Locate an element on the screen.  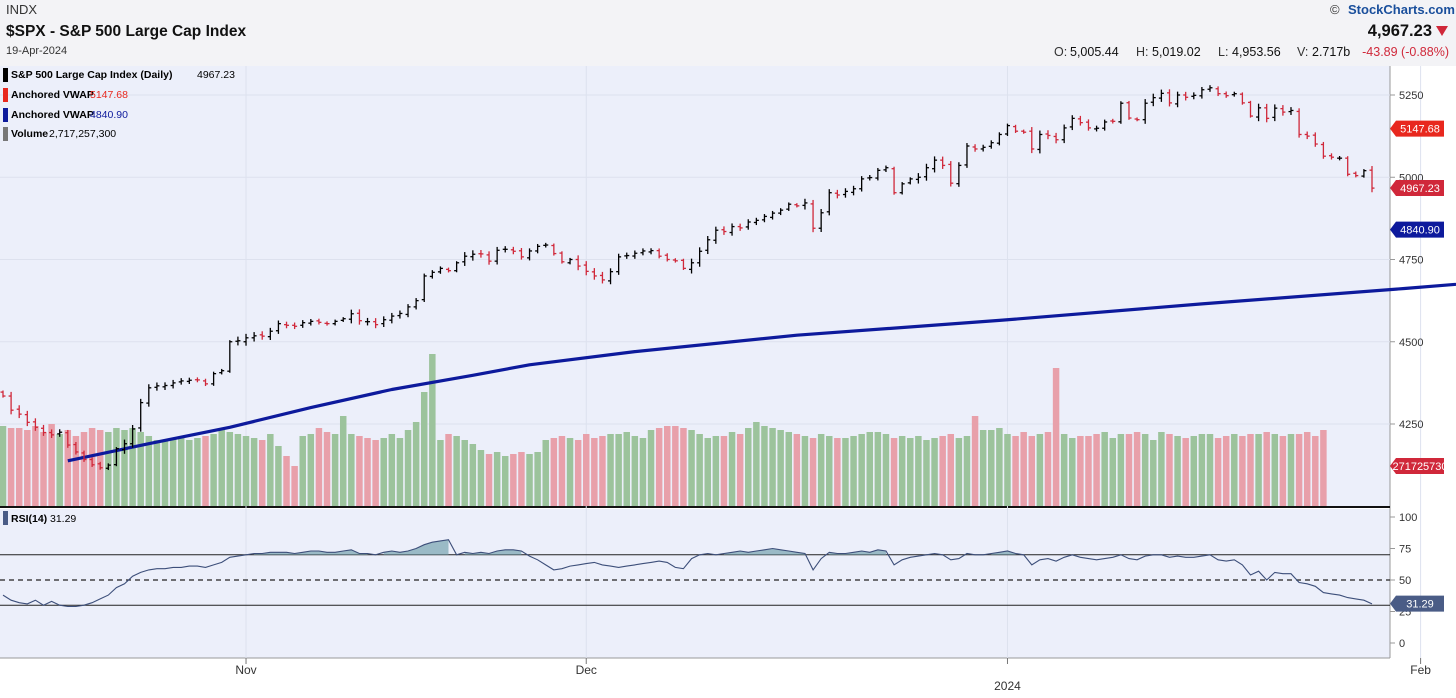
tag-volume: 271725730 is located at coordinates (1419, 466).